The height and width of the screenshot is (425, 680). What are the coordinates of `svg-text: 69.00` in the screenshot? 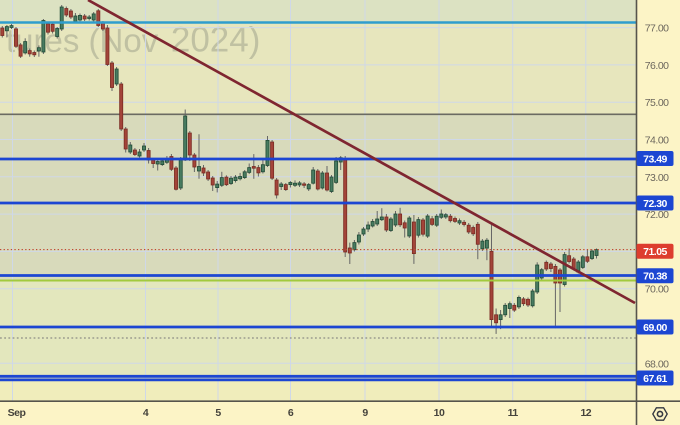 It's located at (655, 328).